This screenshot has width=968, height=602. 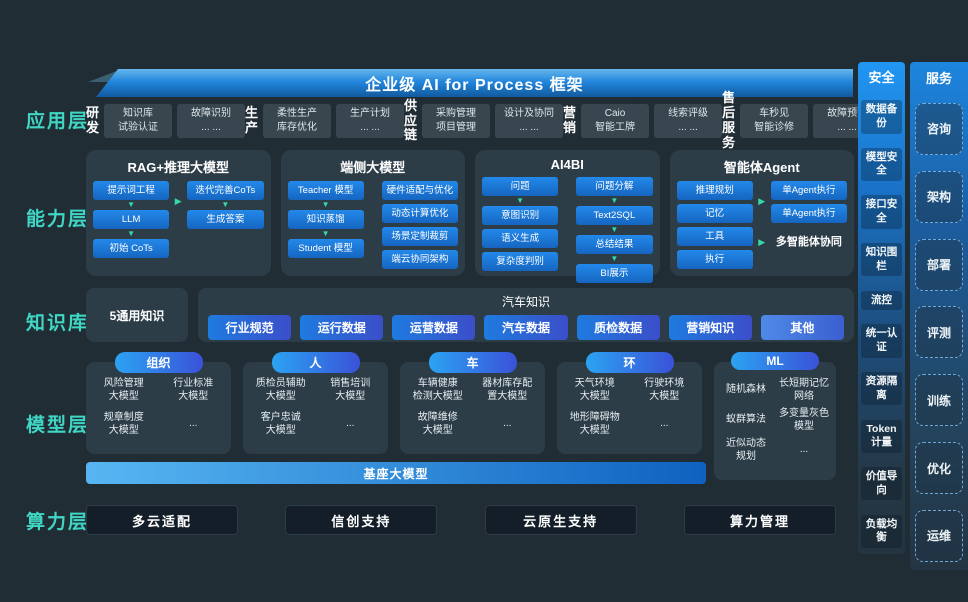 I want to click on compute-block: 信创支持, so click(x=361, y=520).